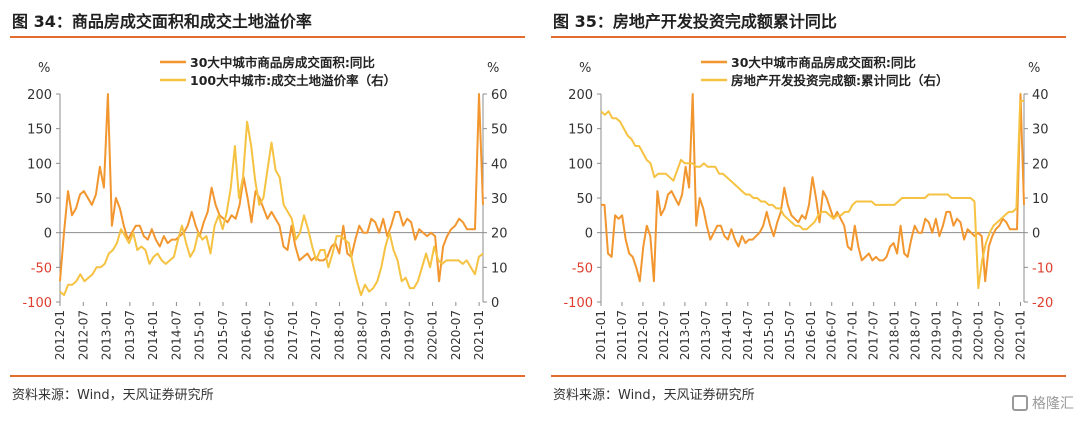 The width and height of the screenshot is (1080, 421). I want to click on right-left-tick-label: 150, so click(580, 130).